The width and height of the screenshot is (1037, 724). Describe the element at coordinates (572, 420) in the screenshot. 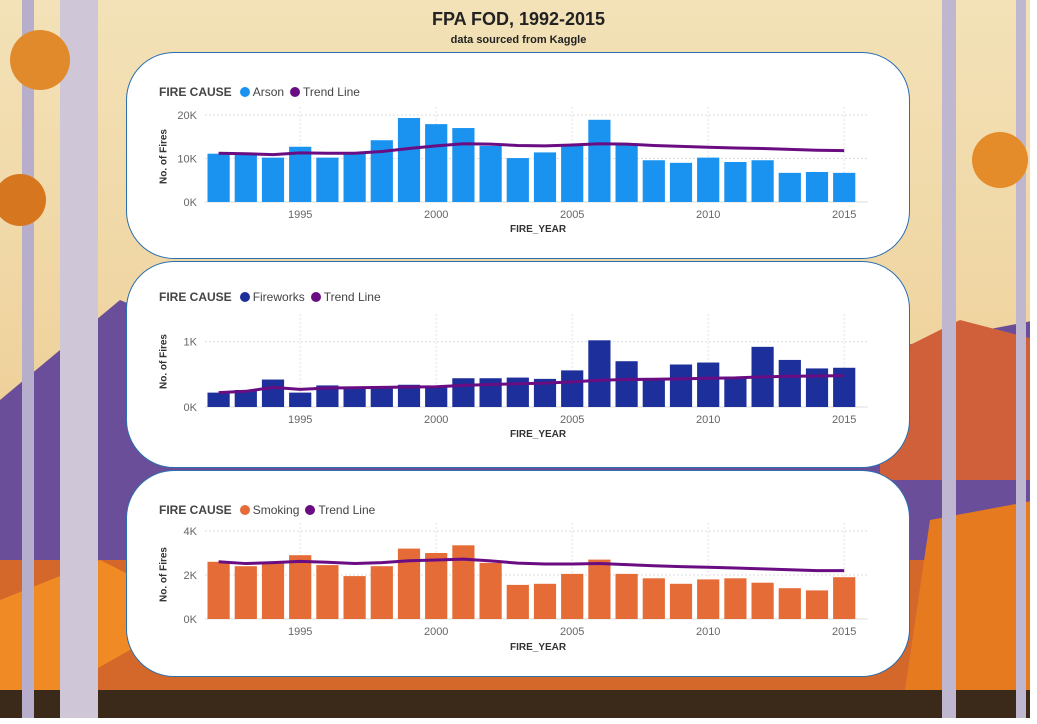

I see `x-tick-label: 2005` at that location.